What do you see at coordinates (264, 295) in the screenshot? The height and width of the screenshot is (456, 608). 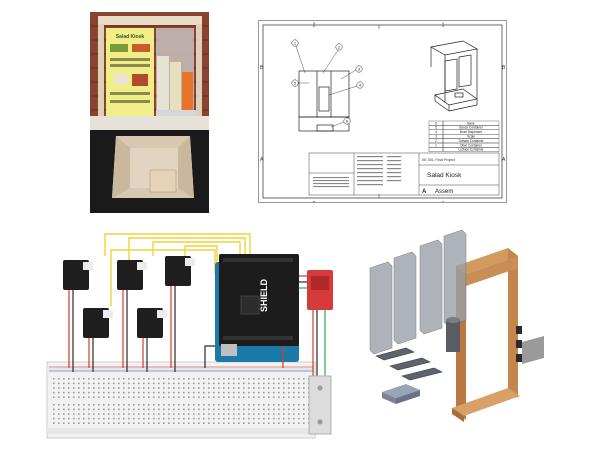 I see `shield-label: SHIELD` at bounding box center [264, 295].